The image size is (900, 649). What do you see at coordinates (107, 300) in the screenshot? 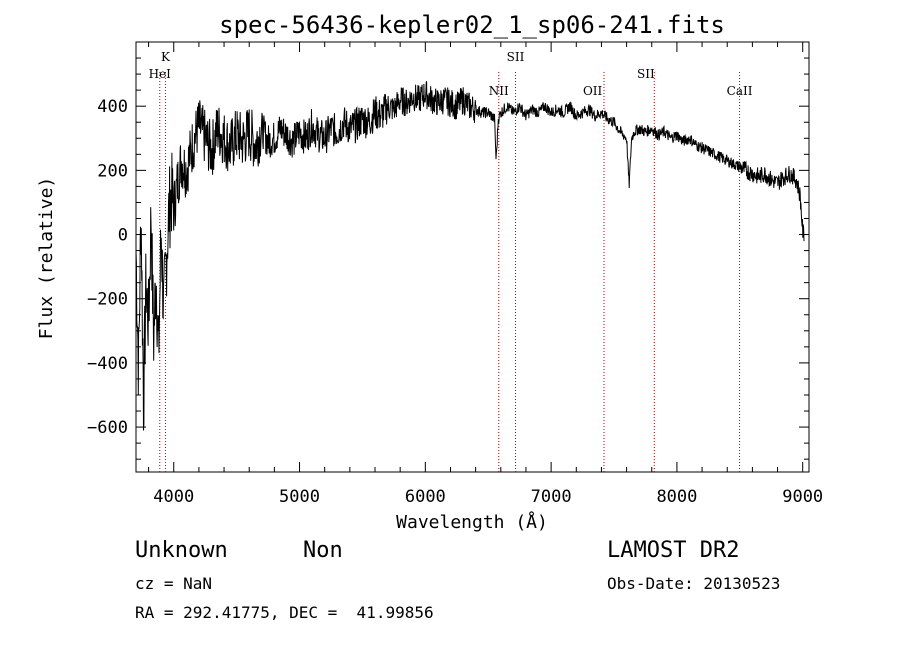
I see `y-tick-label: −200` at bounding box center [107, 300].